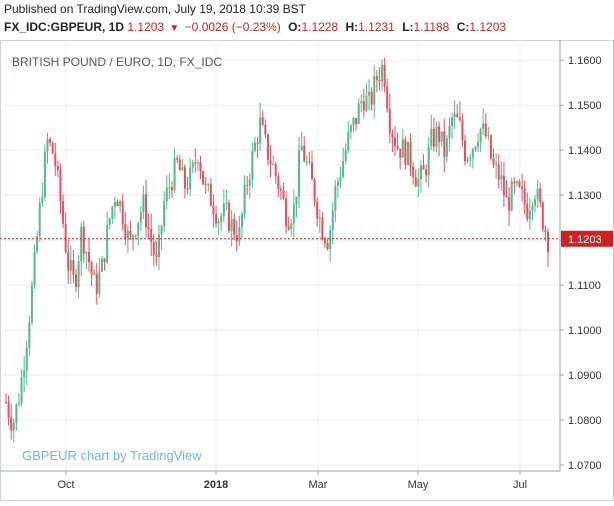  Describe the element at coordinates (376, 27) in the screenshot. I see `high-value: 1.1231` at that location.